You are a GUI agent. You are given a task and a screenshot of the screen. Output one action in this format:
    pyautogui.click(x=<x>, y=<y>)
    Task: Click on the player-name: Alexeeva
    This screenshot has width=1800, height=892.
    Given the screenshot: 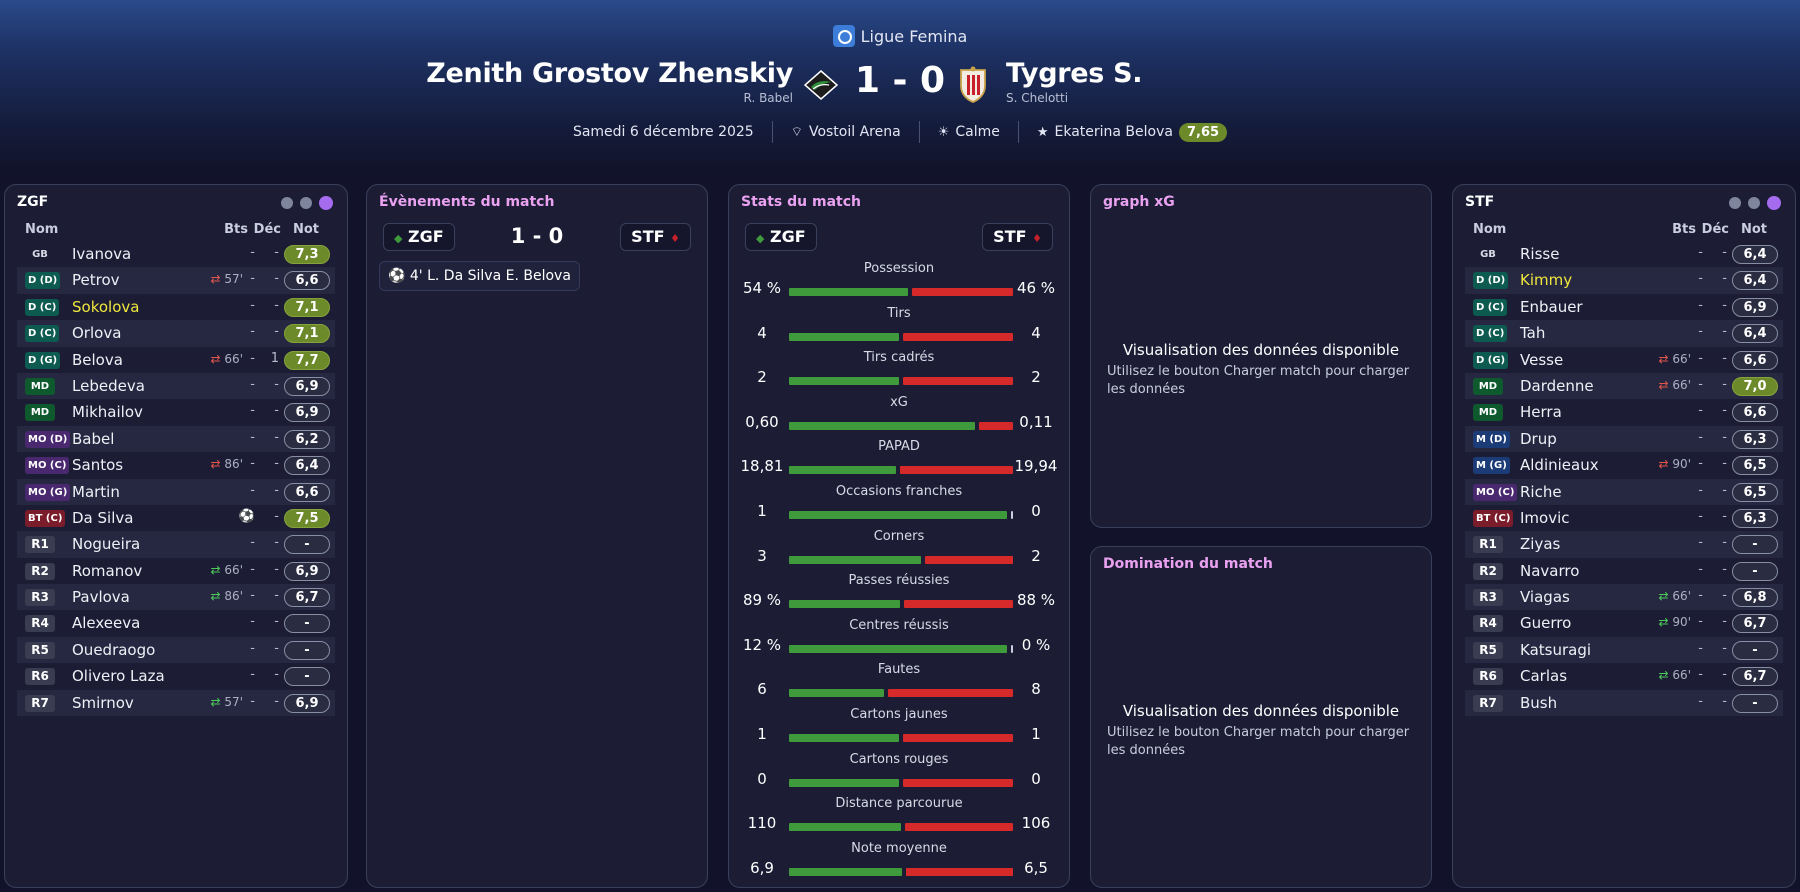 What is the action you would take?
    pyautogui.click(x=106, y=623)
    